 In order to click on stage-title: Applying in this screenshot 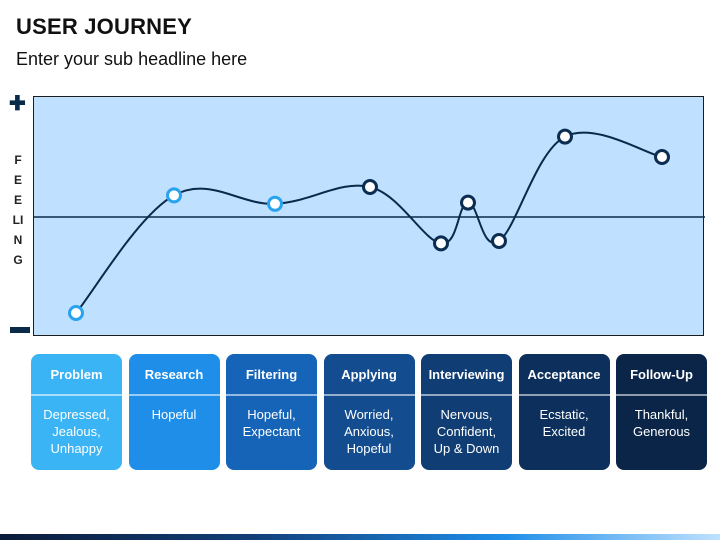, I will do `click(369, 375)`.